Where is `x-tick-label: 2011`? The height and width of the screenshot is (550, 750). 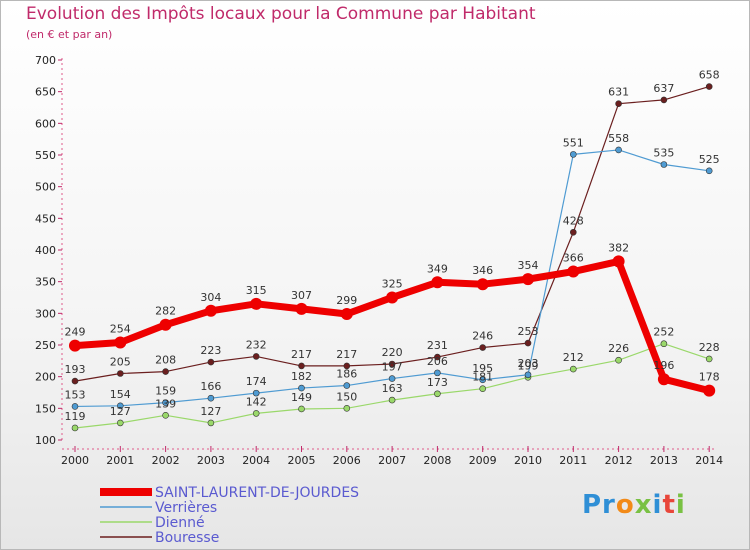 x-tick-label: 2011 is located at coordinates (573, 460).